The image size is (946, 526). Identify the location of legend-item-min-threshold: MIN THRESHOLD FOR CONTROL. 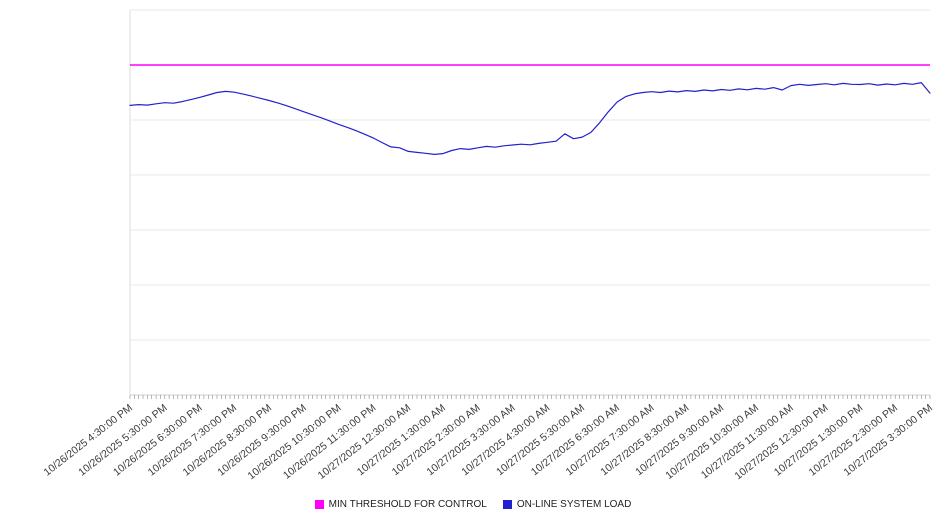
(400, 504).